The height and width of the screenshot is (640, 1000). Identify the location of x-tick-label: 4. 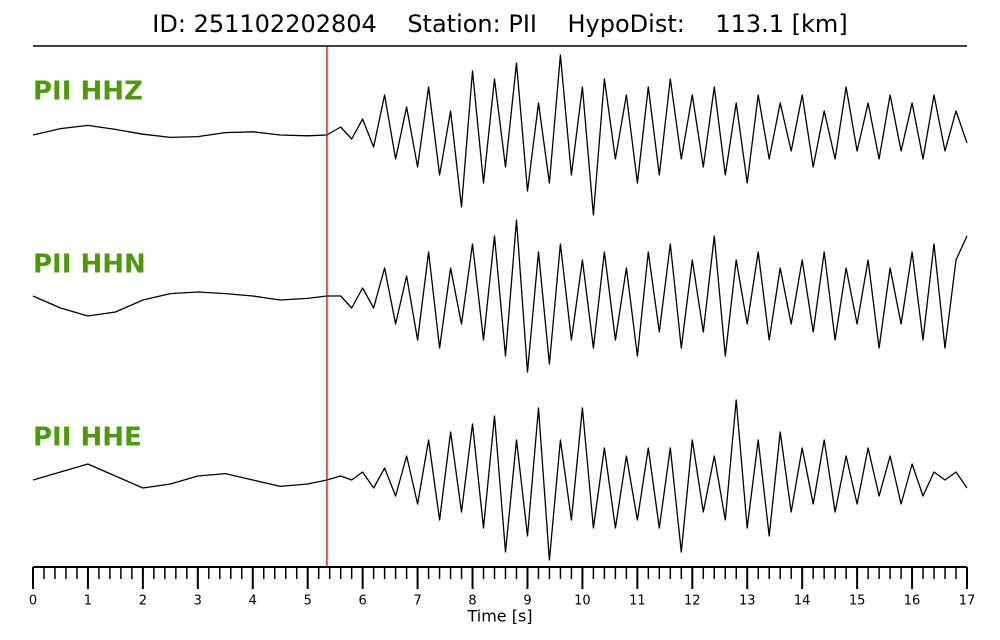
(253, 601).